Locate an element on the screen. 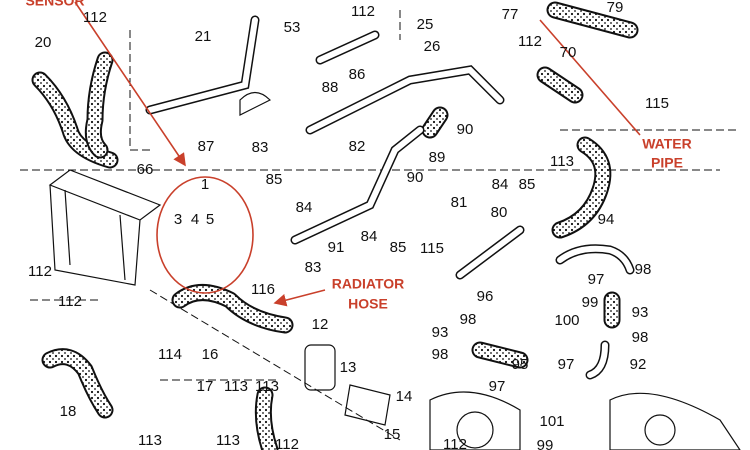 This screenshot has width=750, height=450. part-callout: 116 is located at coordinates (263, 289).